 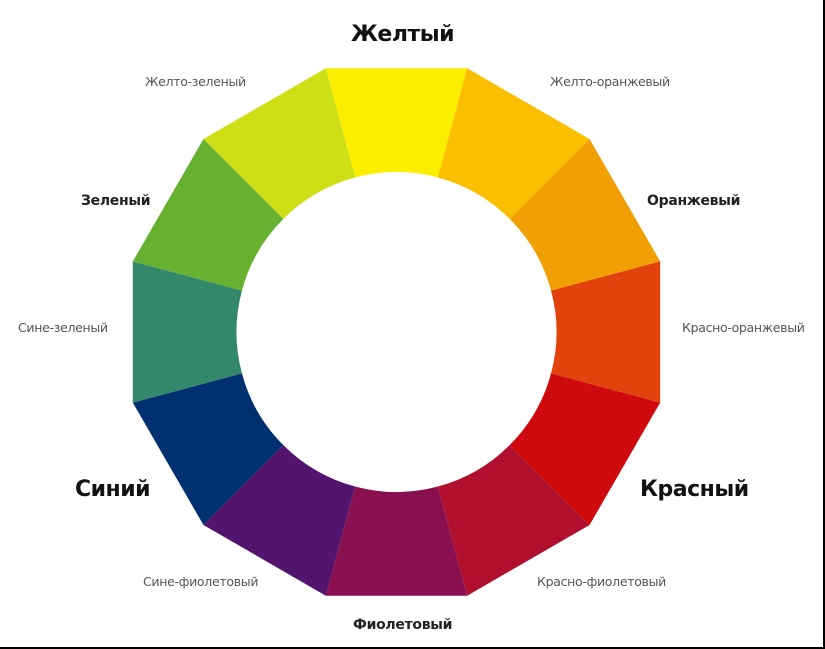 I want to click on label-yellow-orange: Желто-оранжевый, so click(x=610, y=81).